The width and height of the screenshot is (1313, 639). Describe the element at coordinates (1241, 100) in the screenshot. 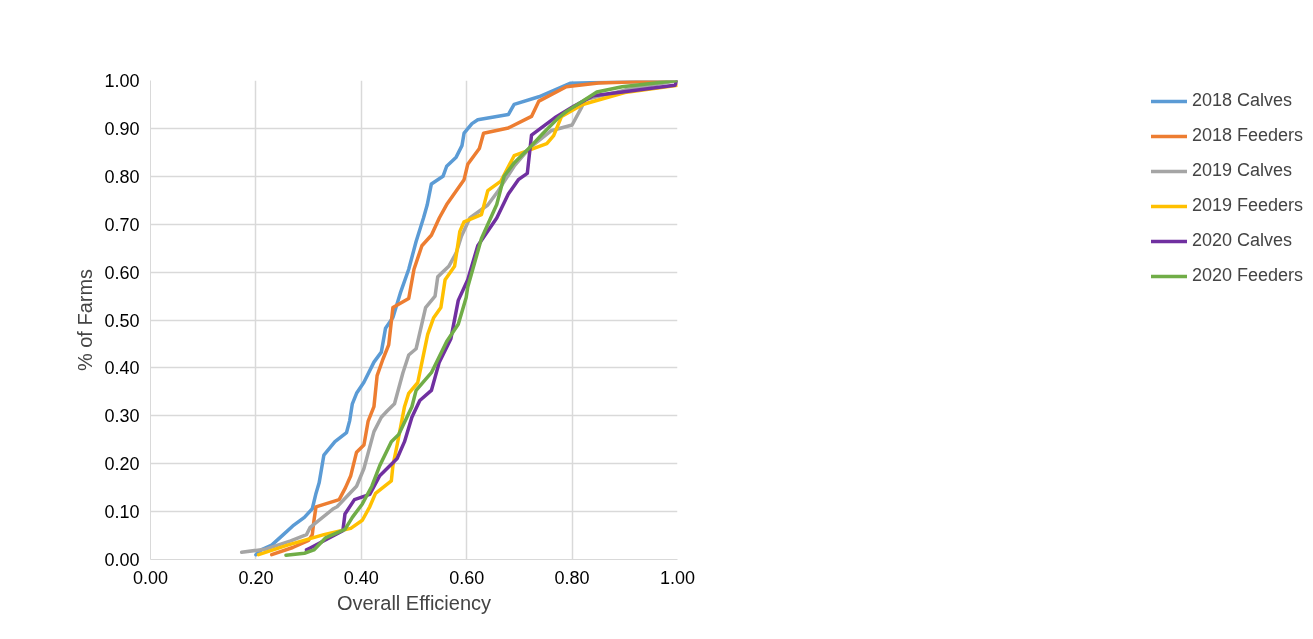

I see `legend-label: 2018 Calves` at that location.